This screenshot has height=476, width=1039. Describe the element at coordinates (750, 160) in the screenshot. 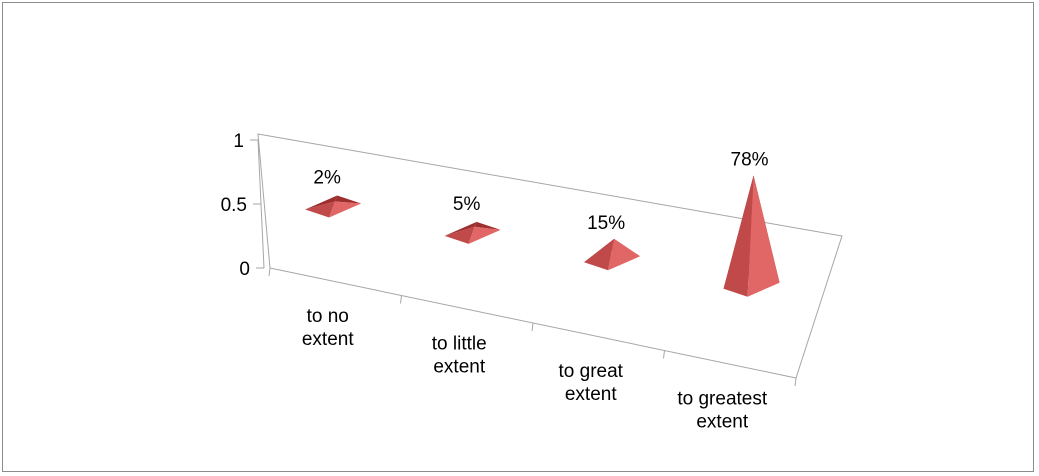

I see `data-label: 78%` at that location.